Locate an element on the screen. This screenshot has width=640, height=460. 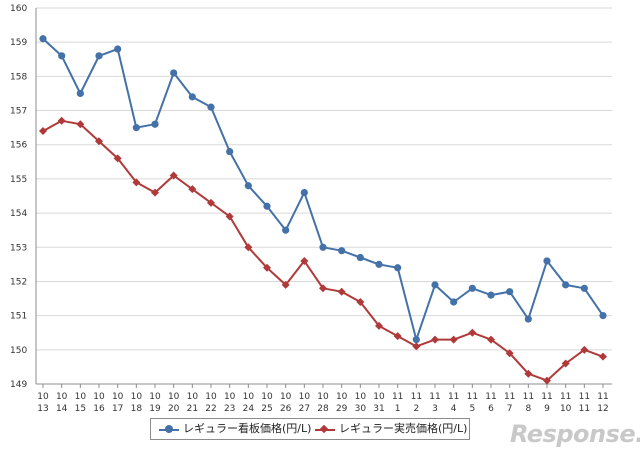
y-tick-label: 152 is located at coordinates (18, 282).